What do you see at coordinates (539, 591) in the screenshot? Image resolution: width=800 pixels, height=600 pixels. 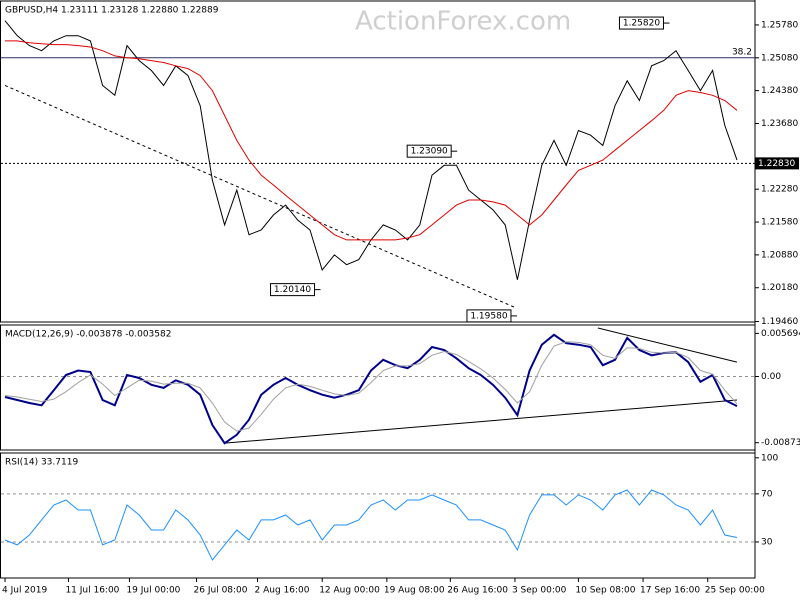 I see `x-tick-label: 3 Sep 00:00` at bounding box center [539, 591].